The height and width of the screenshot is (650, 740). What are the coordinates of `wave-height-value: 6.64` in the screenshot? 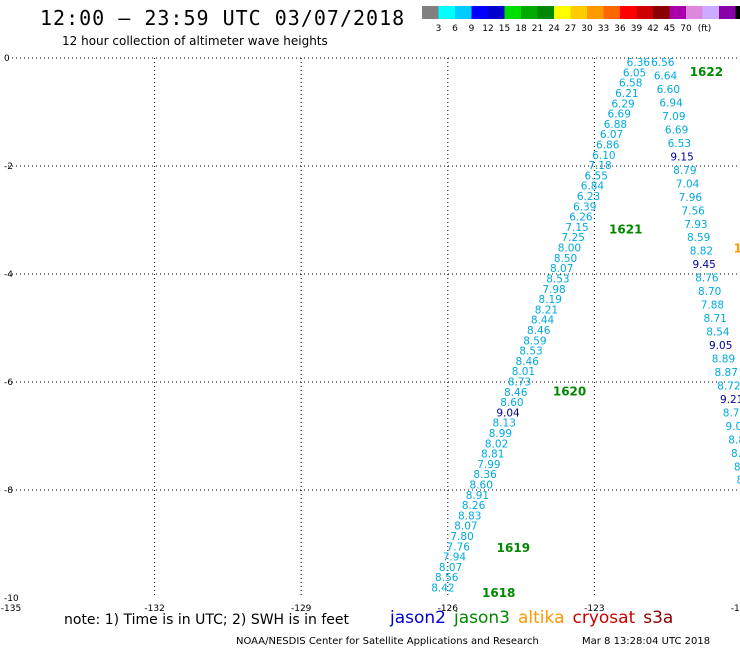 It's located at (666, 77).